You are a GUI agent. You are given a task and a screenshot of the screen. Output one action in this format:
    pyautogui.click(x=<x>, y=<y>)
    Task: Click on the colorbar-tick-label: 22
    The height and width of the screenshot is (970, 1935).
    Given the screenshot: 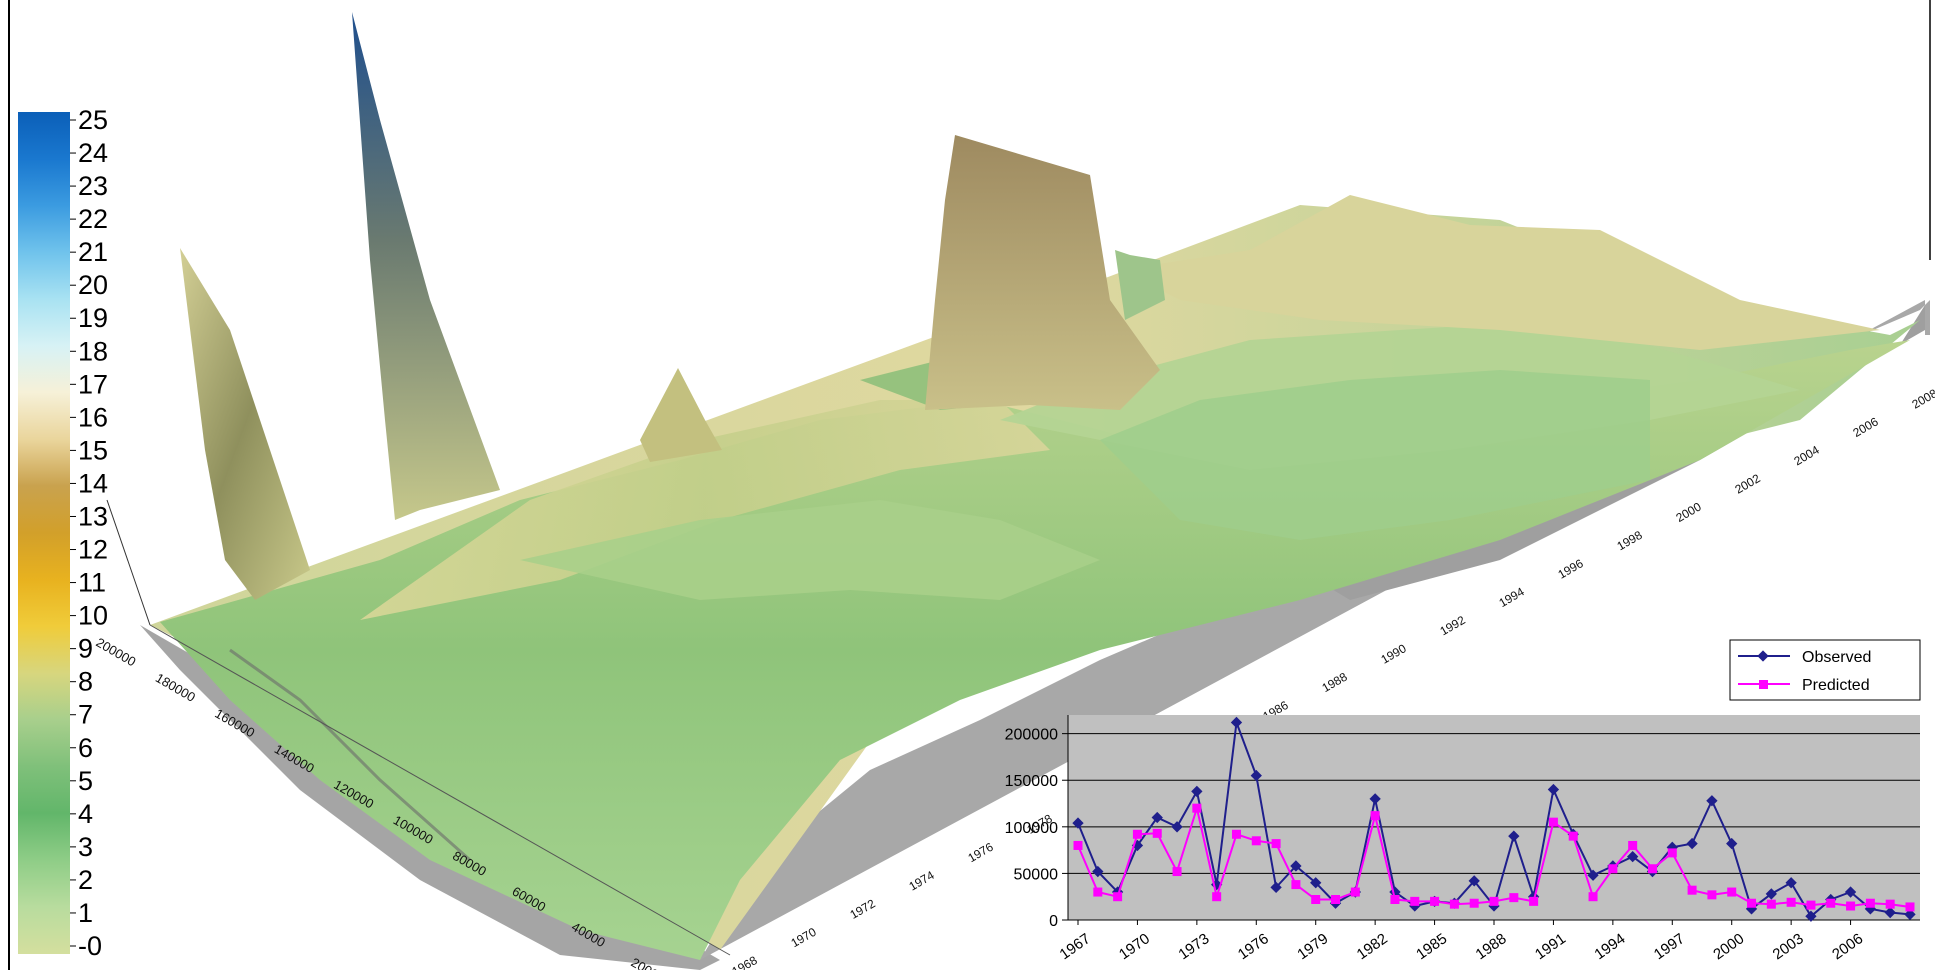 What is the action you would take?
    pyautogui.click(x=93, y=219)
    